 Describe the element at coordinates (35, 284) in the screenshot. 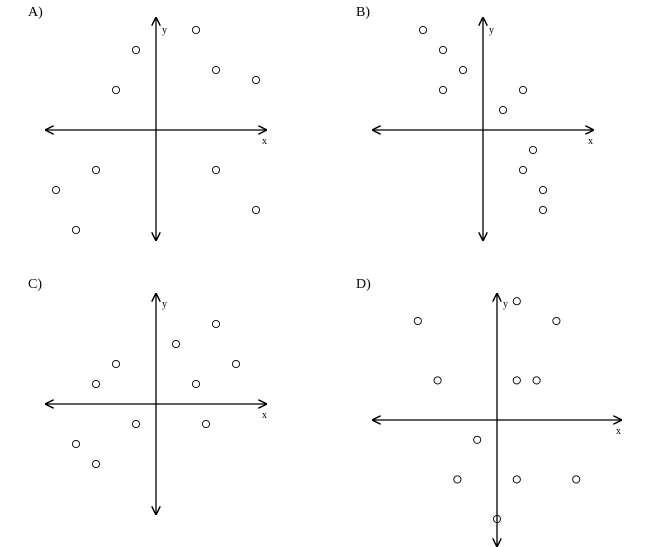

I see `panel-label: C)` at that location.